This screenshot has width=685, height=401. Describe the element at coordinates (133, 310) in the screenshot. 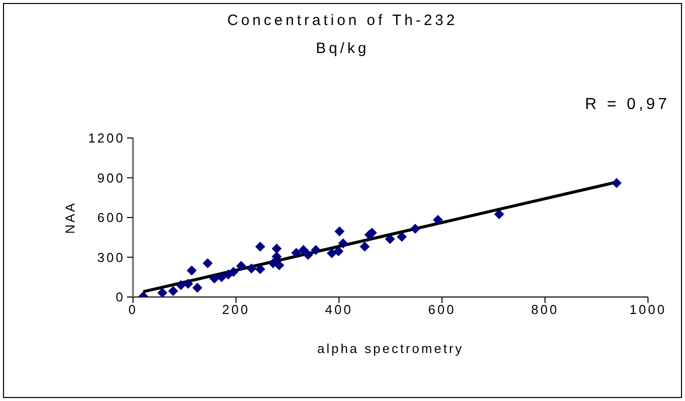

I see `x-tick-label: 0` at that location.